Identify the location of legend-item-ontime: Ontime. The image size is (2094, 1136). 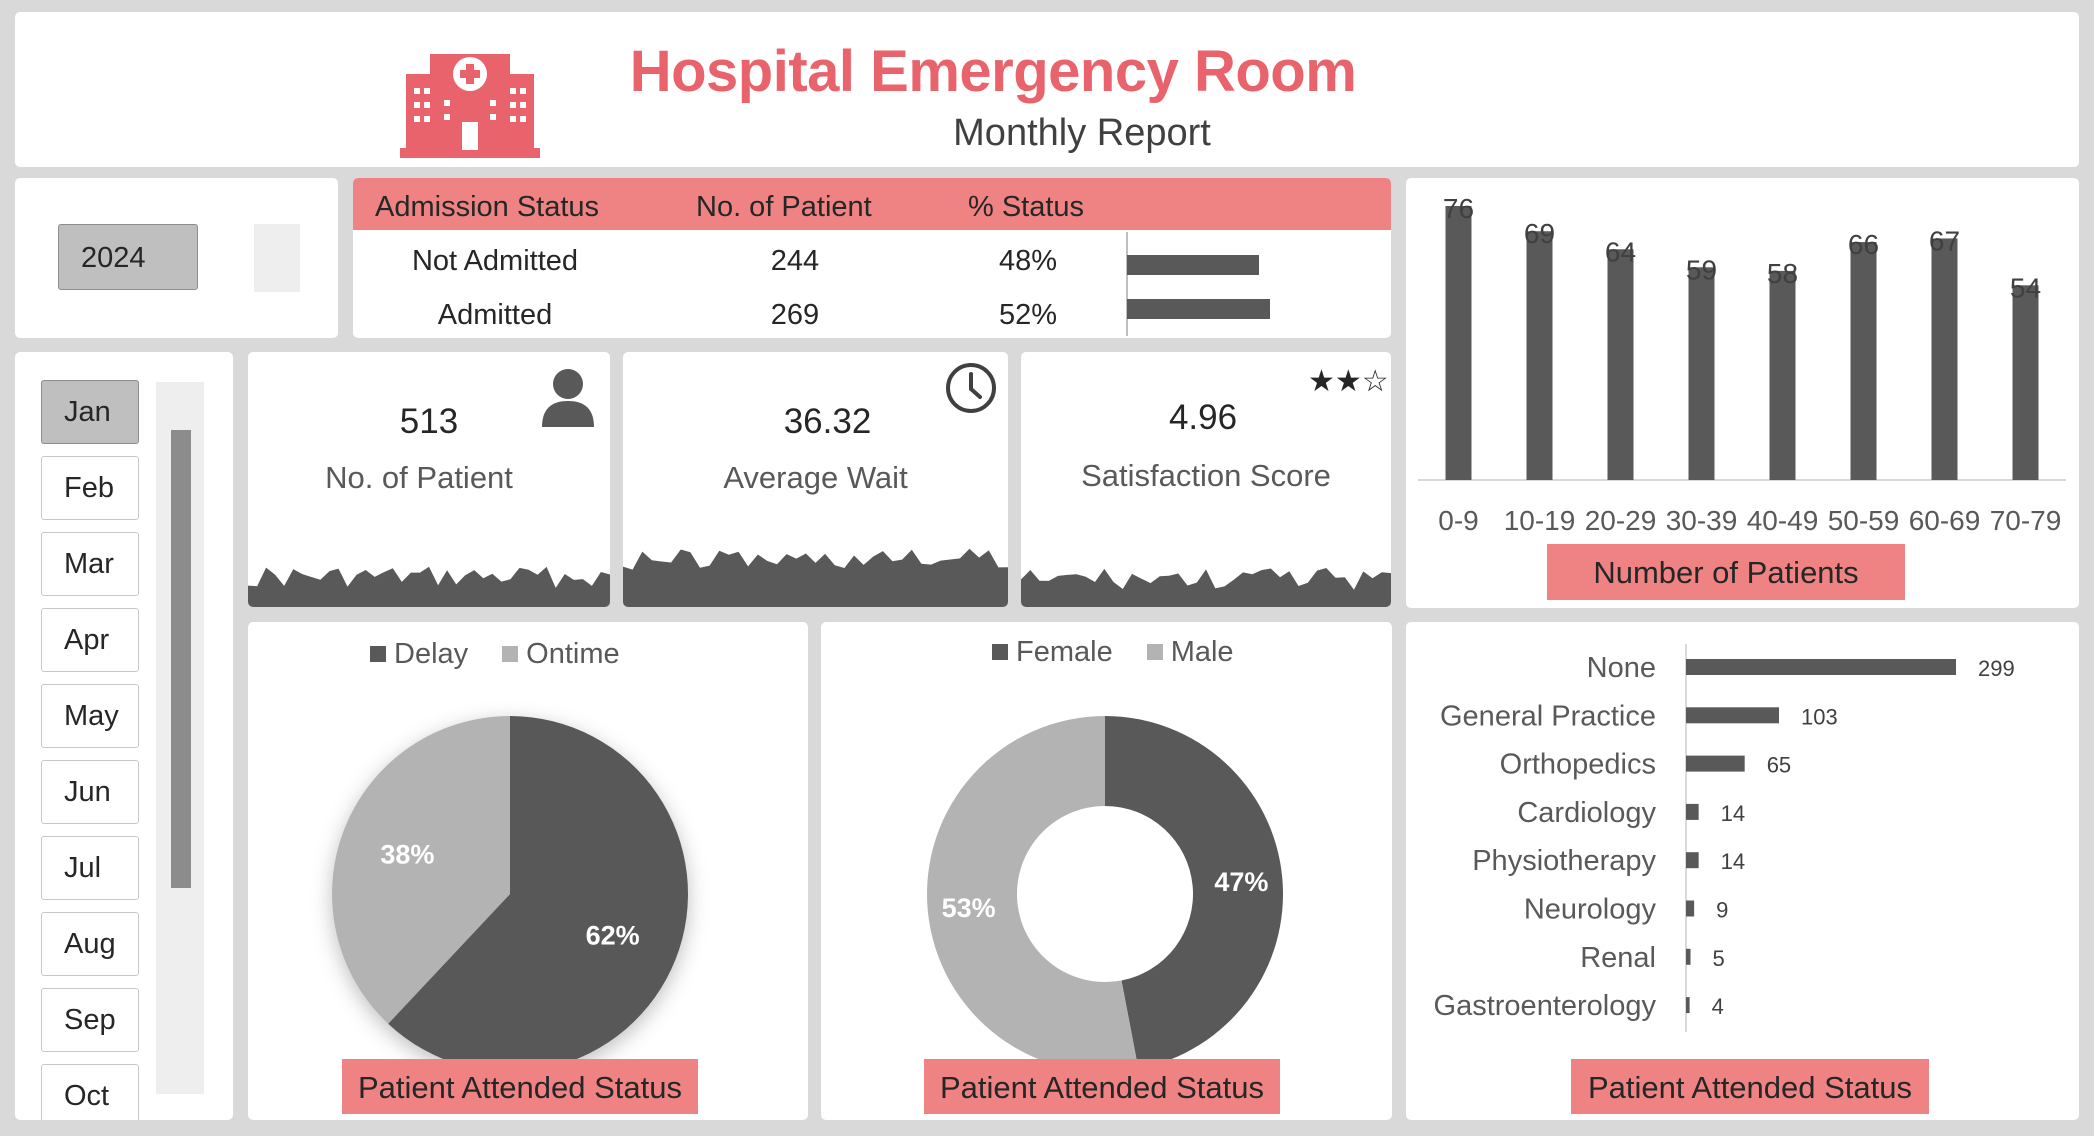
(561, 654).